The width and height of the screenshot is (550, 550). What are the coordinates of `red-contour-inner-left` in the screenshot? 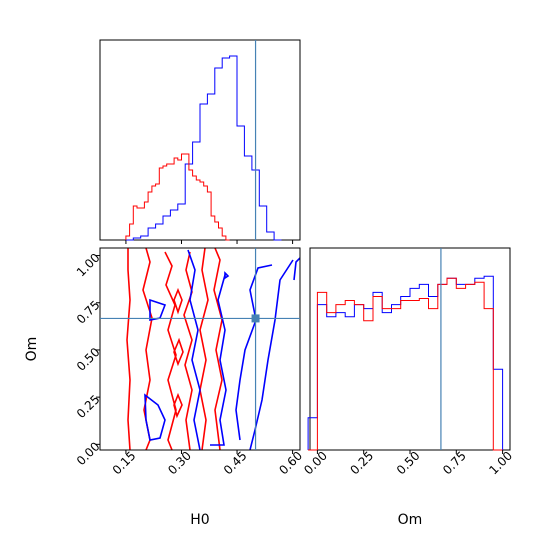 It's located at (170, 350).